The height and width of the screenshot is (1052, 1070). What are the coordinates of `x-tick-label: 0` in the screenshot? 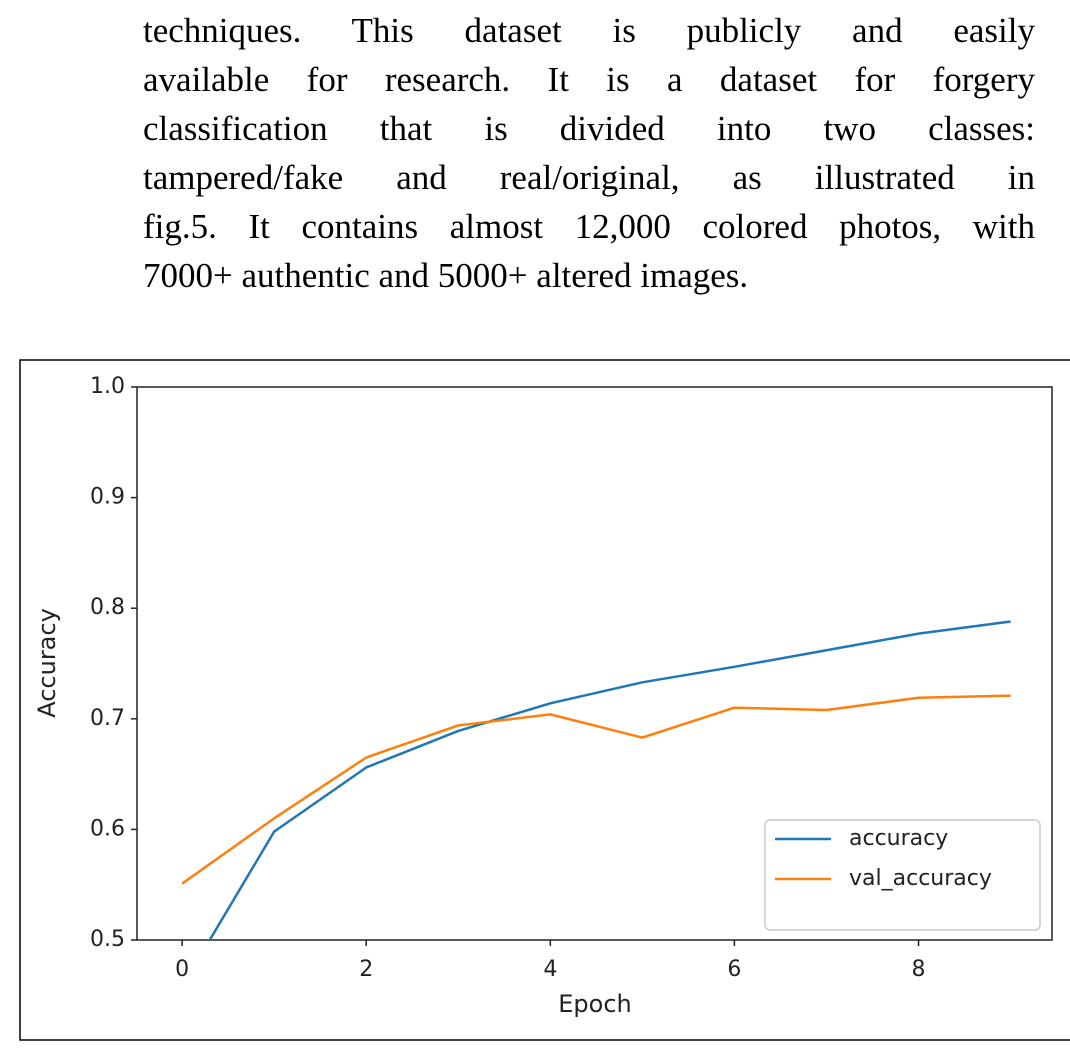 It's located at (182, 969).